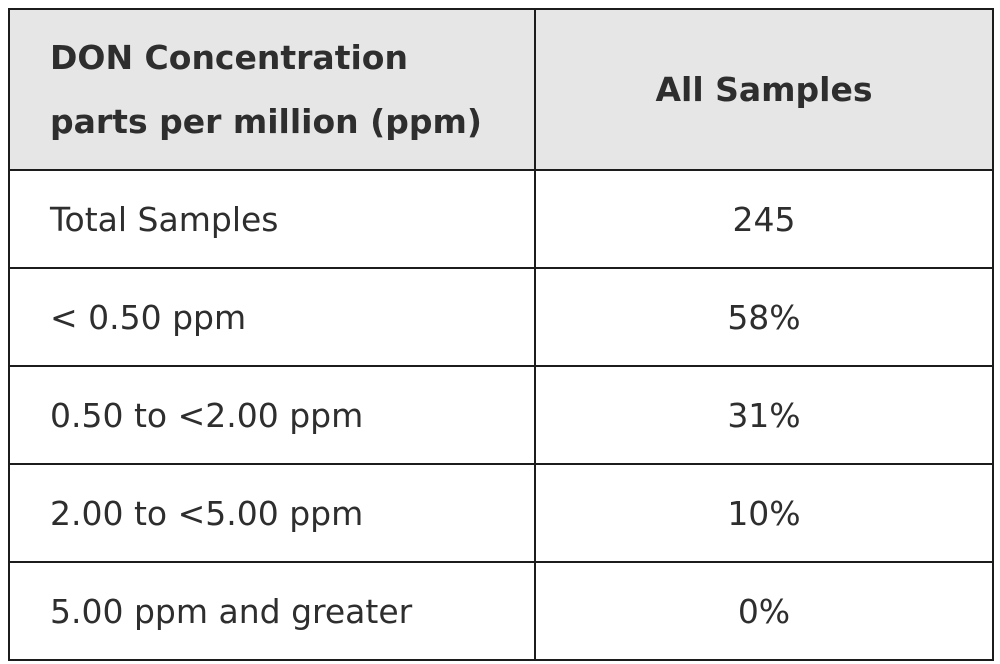 The width and height of the screenshot is (1000, 664). I want to click on row-label: < 0.50 ppm, so click(272, 317).